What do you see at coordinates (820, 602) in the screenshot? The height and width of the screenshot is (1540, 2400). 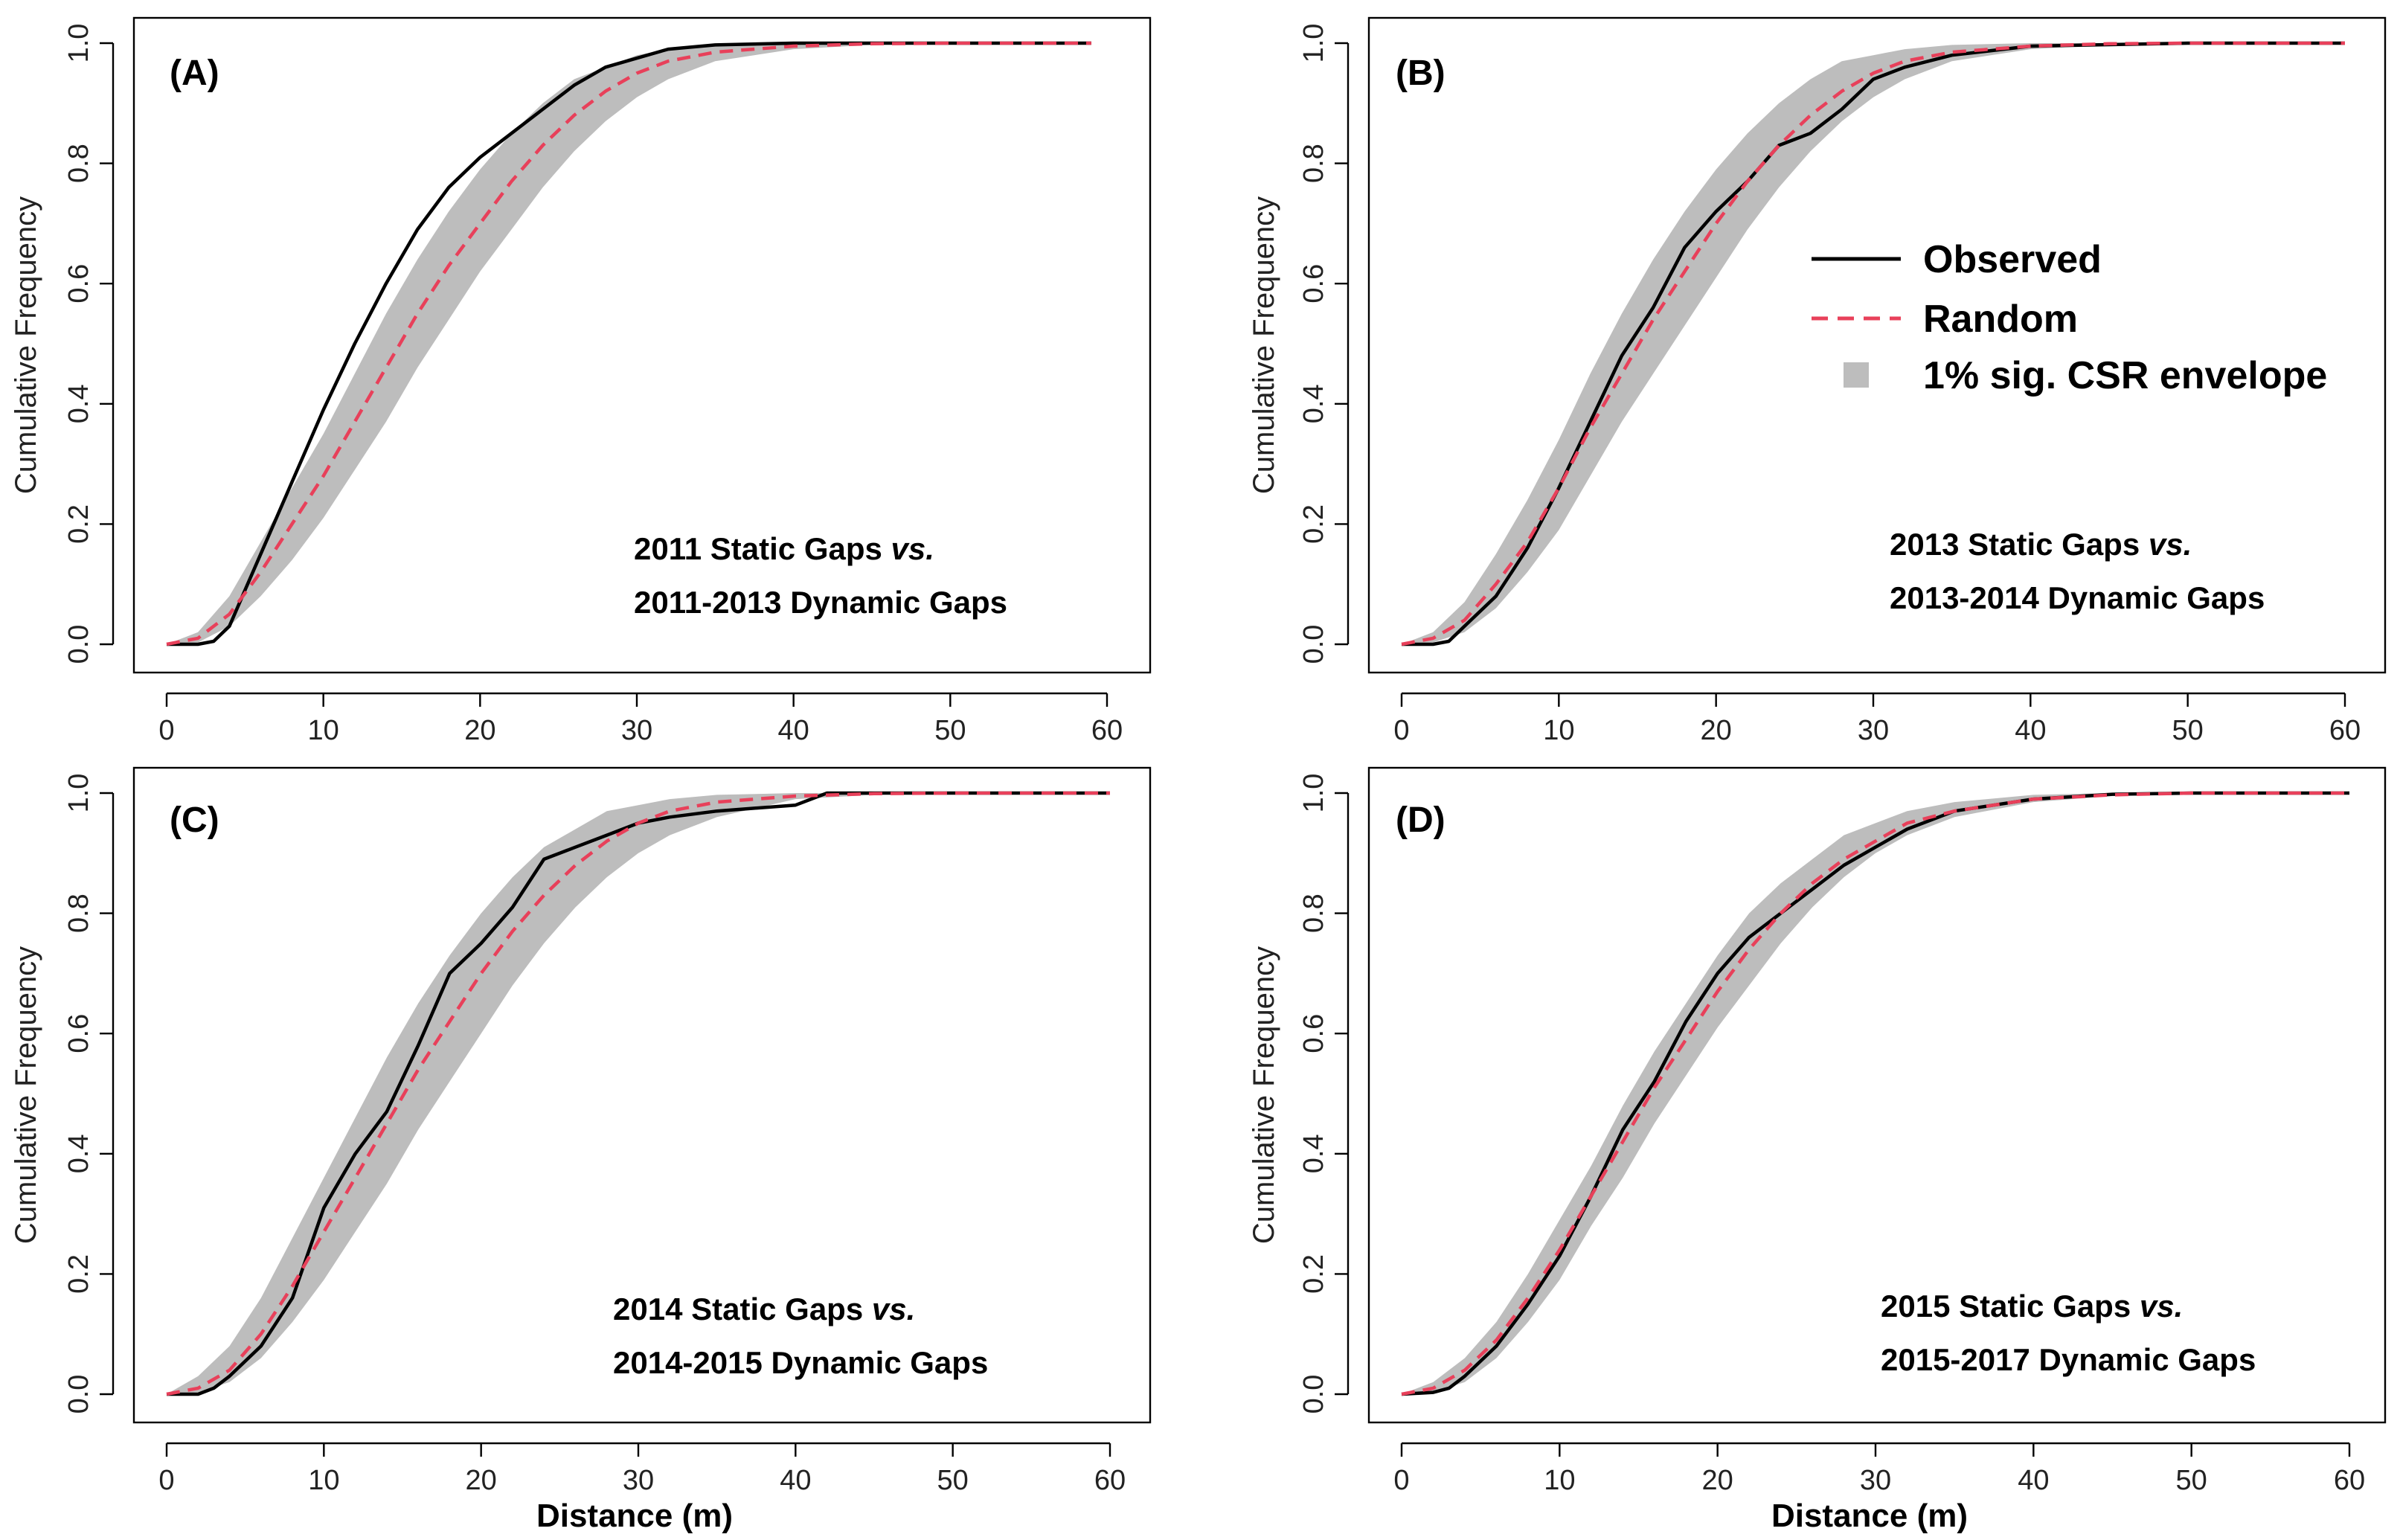 I see `comparison-note-line2: 2011-2013 Dynamic Gaps` at bounding box center [820, 602].